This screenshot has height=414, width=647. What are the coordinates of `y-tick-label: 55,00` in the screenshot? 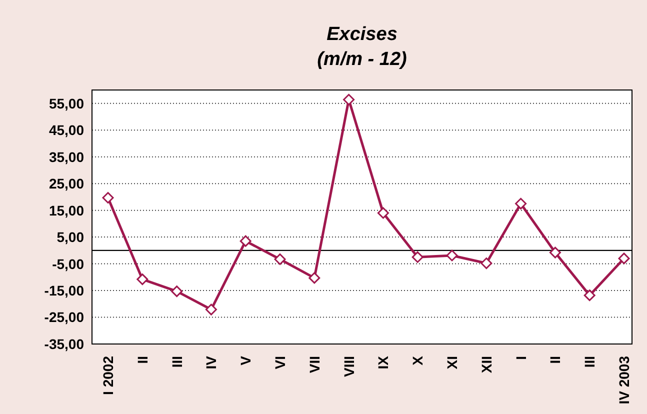 It's located at (66, 103).